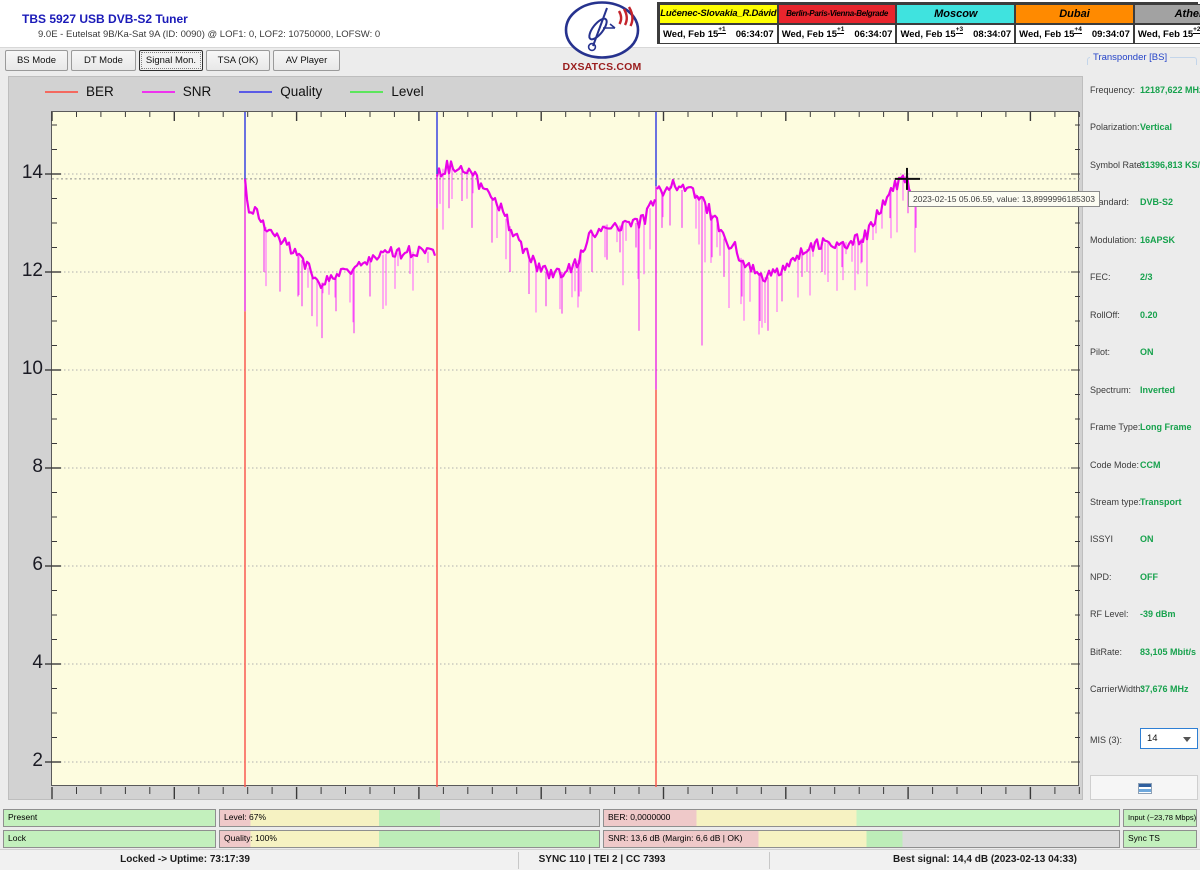 The height and width of the screenshot is (870, 1200). Describe the element at coordinates (238, 60) in the screenshot. I see `tab-tsa-ok: TSA (OK)` at that location.